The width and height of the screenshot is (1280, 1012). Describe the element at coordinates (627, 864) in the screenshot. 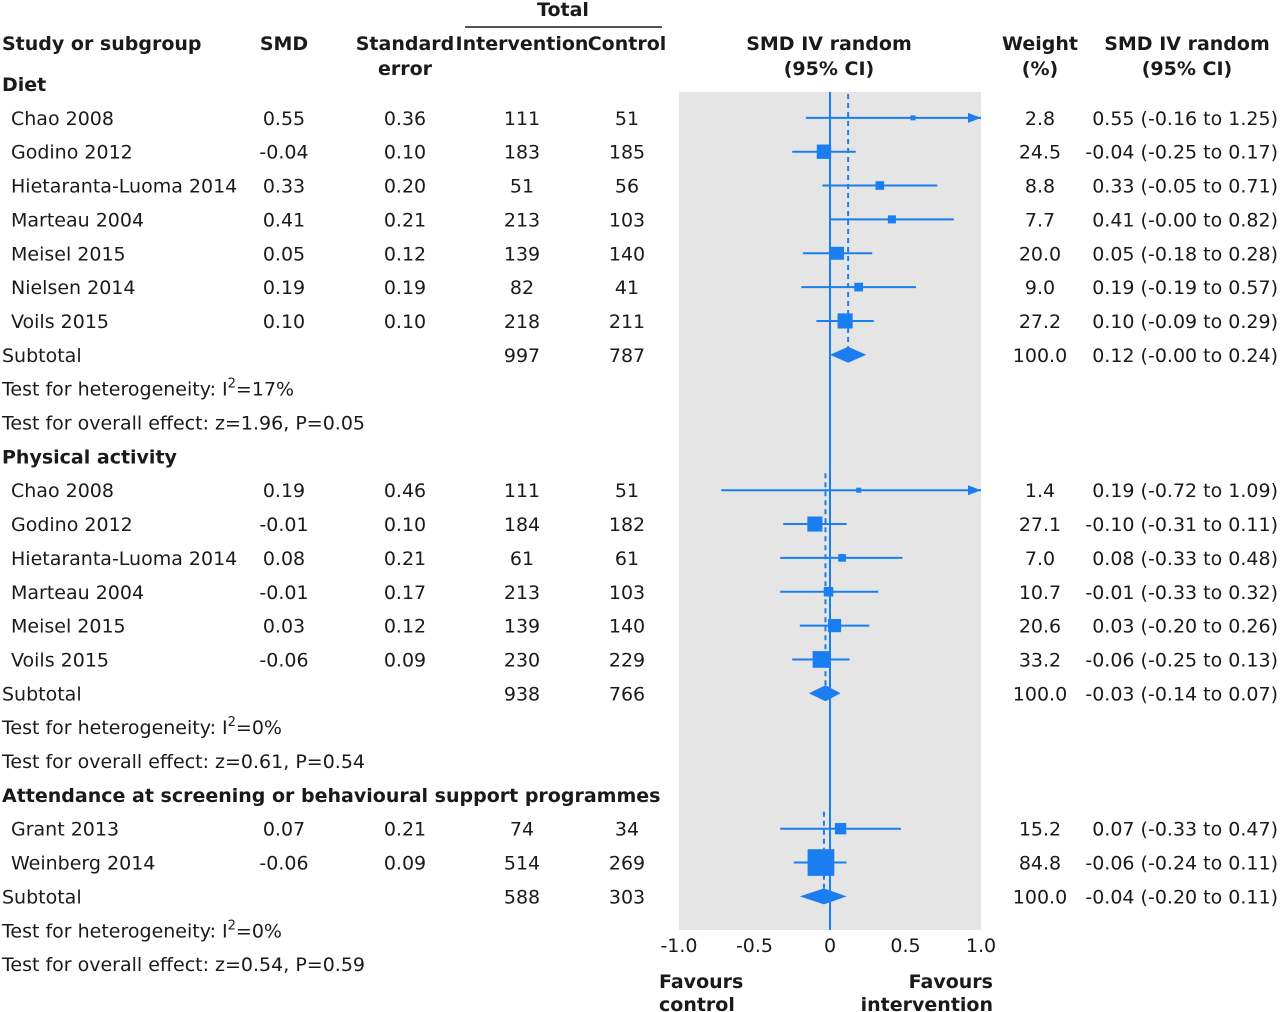

I see `study-control-n: 269` at that location.